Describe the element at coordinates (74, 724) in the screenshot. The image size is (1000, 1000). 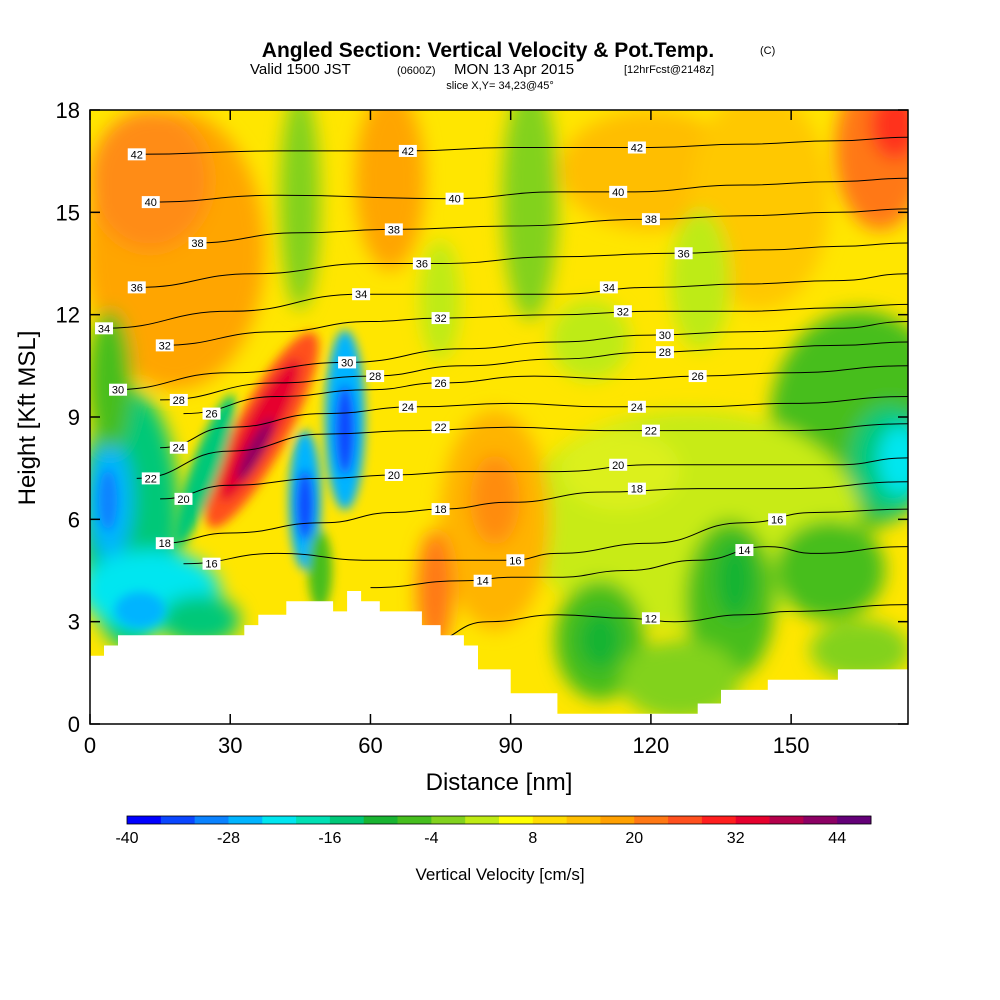
I see `y-tick-label: 0` at that location.